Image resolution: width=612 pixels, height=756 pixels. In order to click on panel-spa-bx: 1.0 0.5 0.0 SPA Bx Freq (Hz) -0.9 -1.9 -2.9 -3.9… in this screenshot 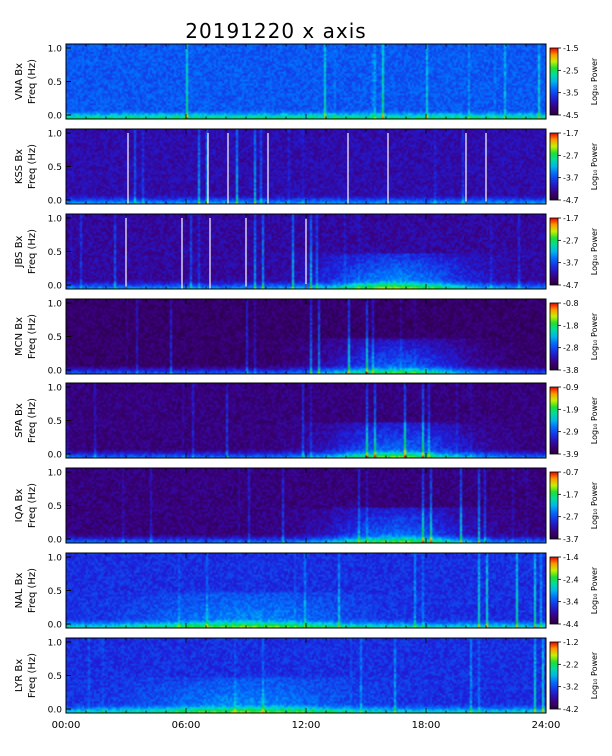, I will do `click(306, 421)`.